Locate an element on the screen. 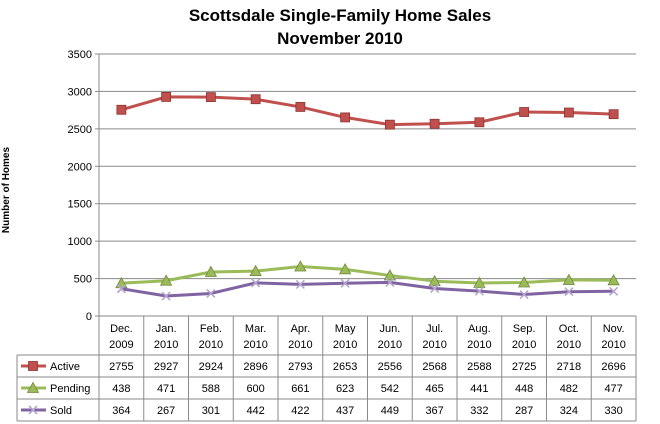 Image resolution: width=660 pixels, height=424 pixels. x-tick-label: Jan. is located at coordinates (166, 329).